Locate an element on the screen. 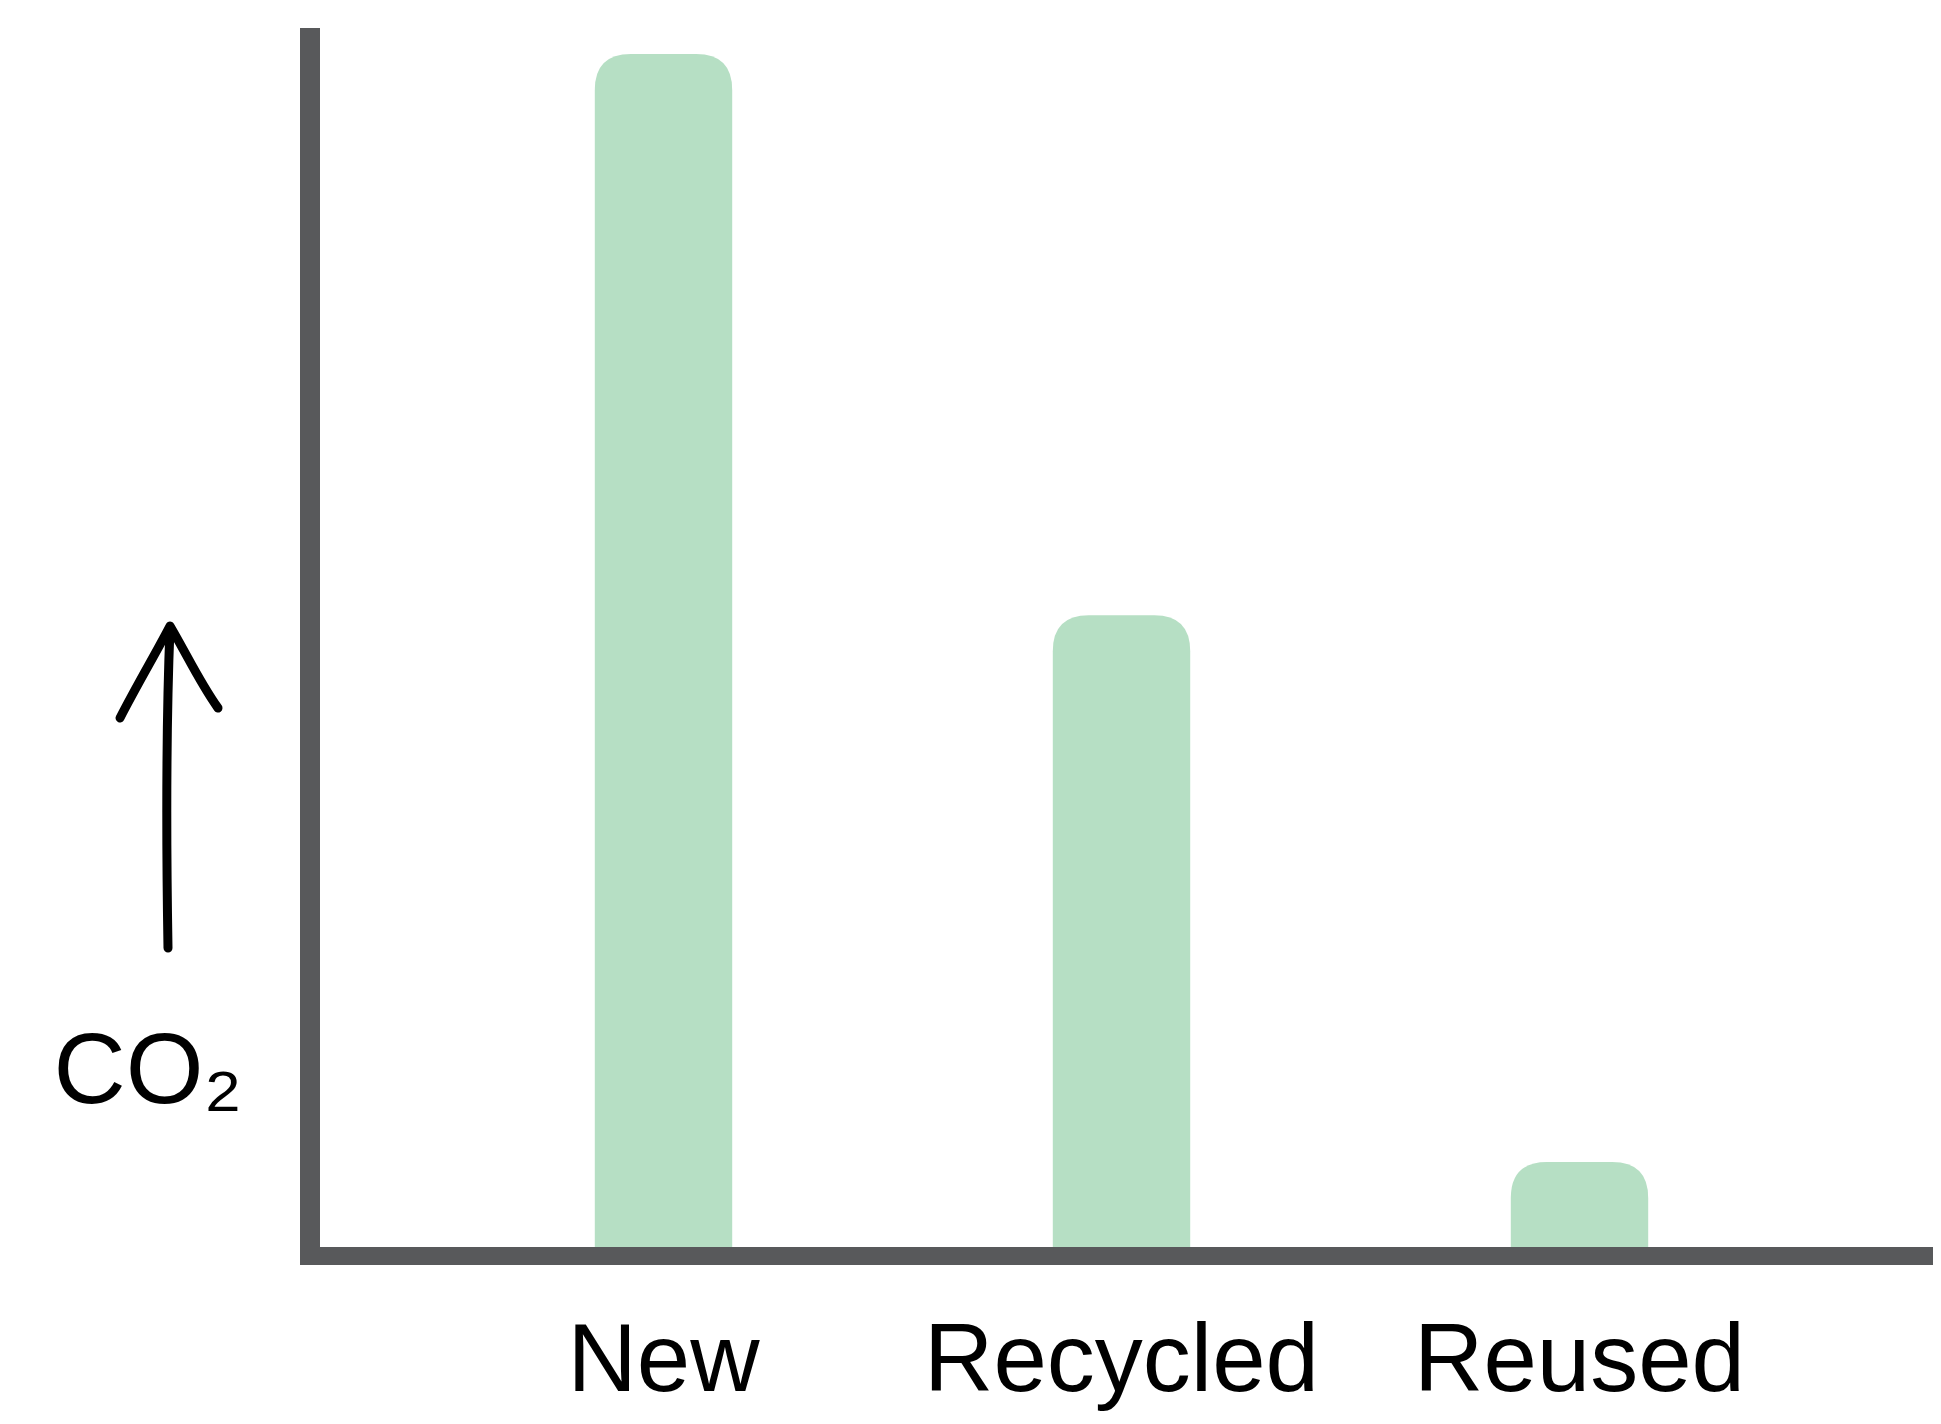 This screenshot has width=1941, height=1424. x-tick-label: Reused is located at coordinates (1579, 1357).